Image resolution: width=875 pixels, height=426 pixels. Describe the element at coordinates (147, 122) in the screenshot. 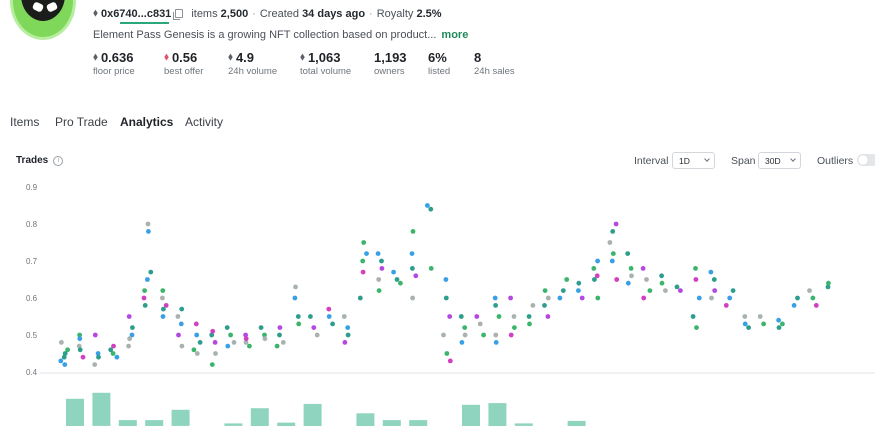

I see `tab-analytics: Analytics` at that location.